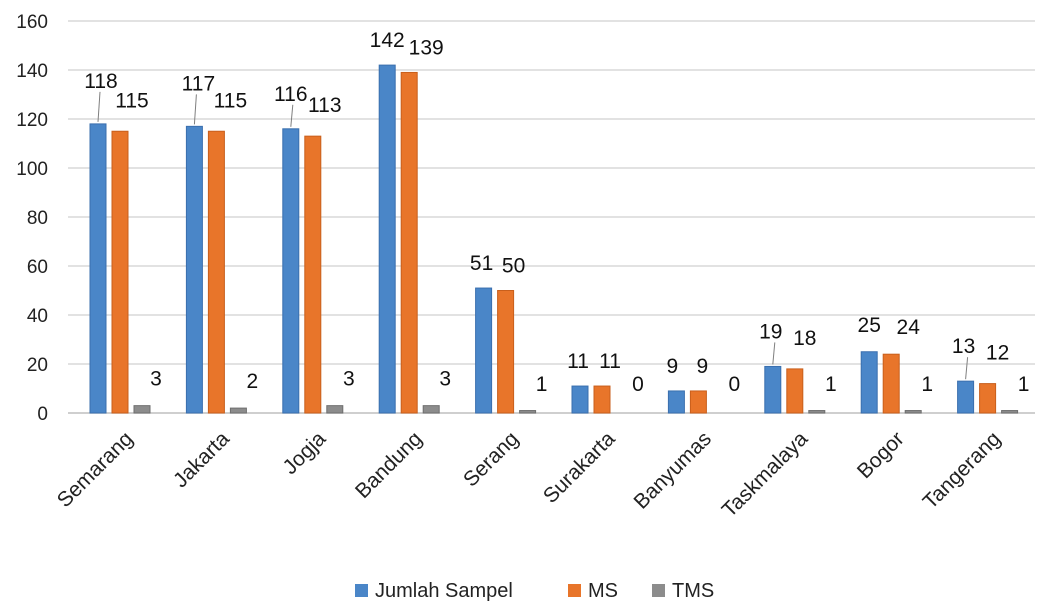 Image resolution: width=1040 pixels, height=610 pixels. What do you see at coordinates (32, 71) in the screenshot?
I see `y-tick-label-140: 140` at bounding box center [32, 71].